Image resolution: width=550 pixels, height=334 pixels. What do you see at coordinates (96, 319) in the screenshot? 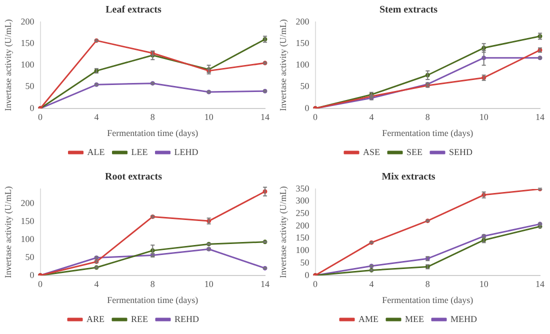
I see `legend-label: ARE` at bounding box center [96, 319].